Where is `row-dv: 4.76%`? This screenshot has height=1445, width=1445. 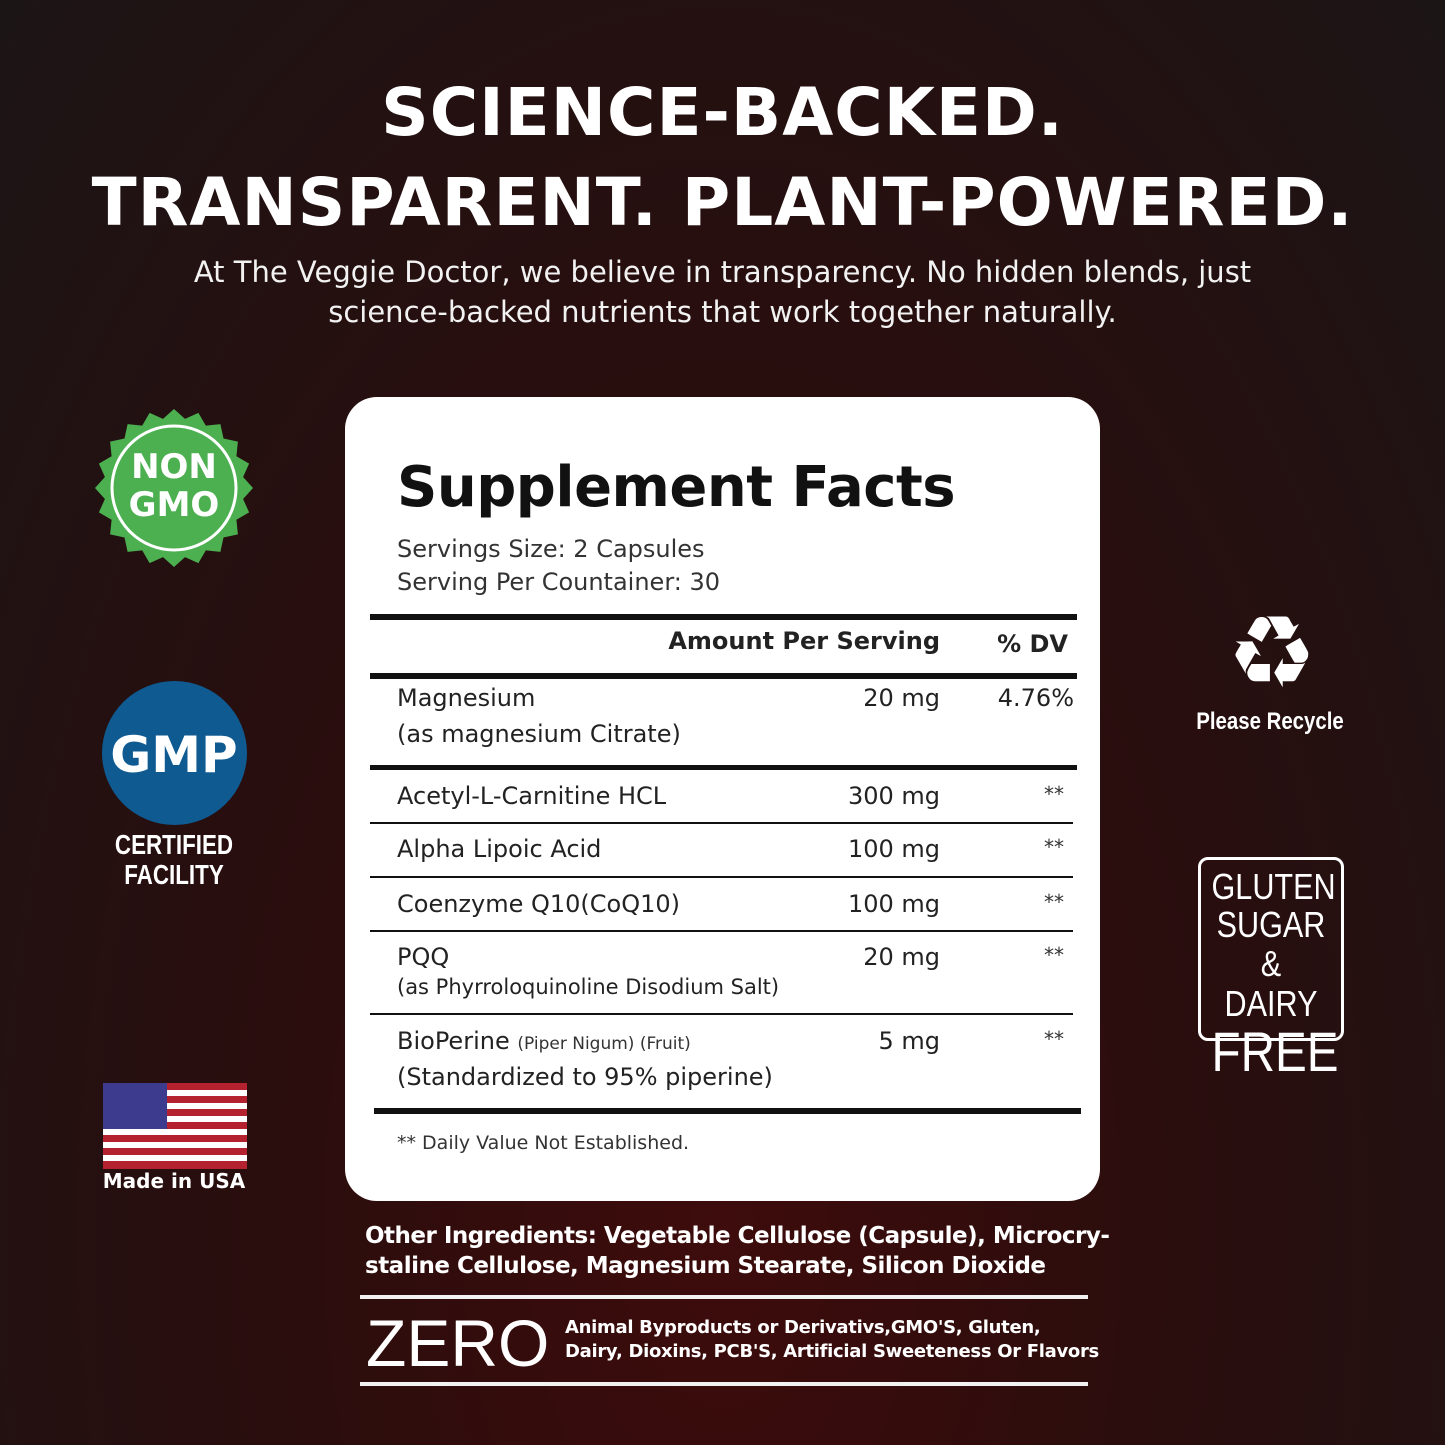
row-dv: 4.76% is located at coordinates (1035, 698).